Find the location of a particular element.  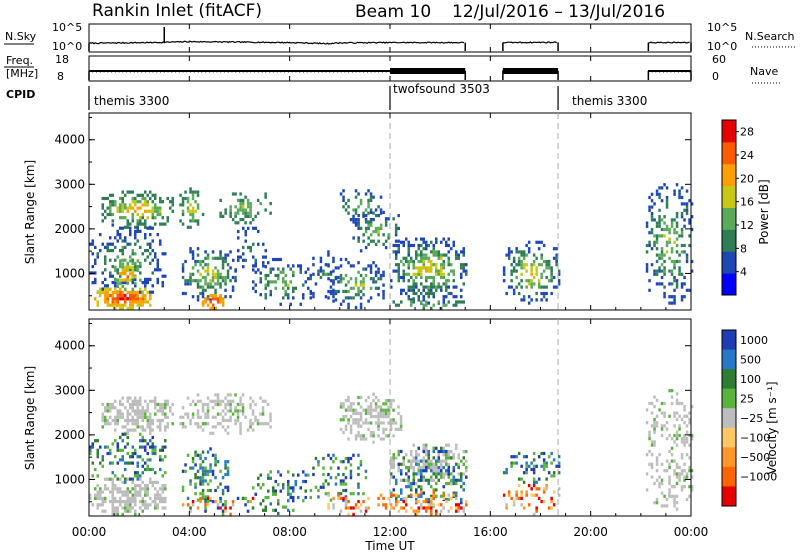

y-tick-label: 4000 is located at coordinates (69, 140).